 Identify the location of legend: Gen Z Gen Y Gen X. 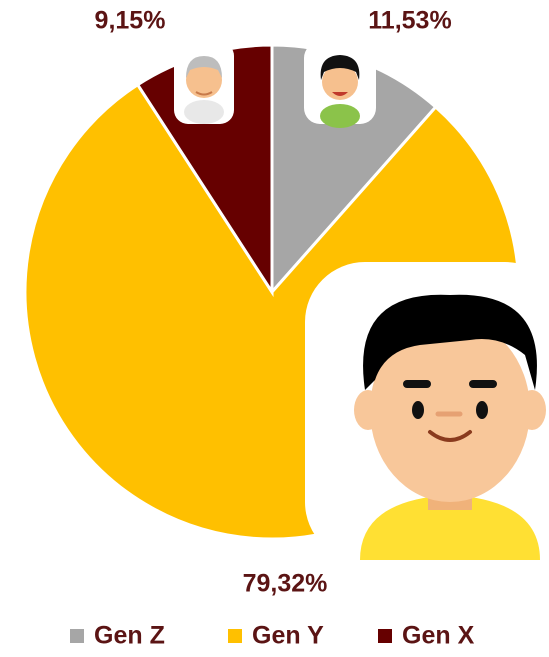
(272, 636).